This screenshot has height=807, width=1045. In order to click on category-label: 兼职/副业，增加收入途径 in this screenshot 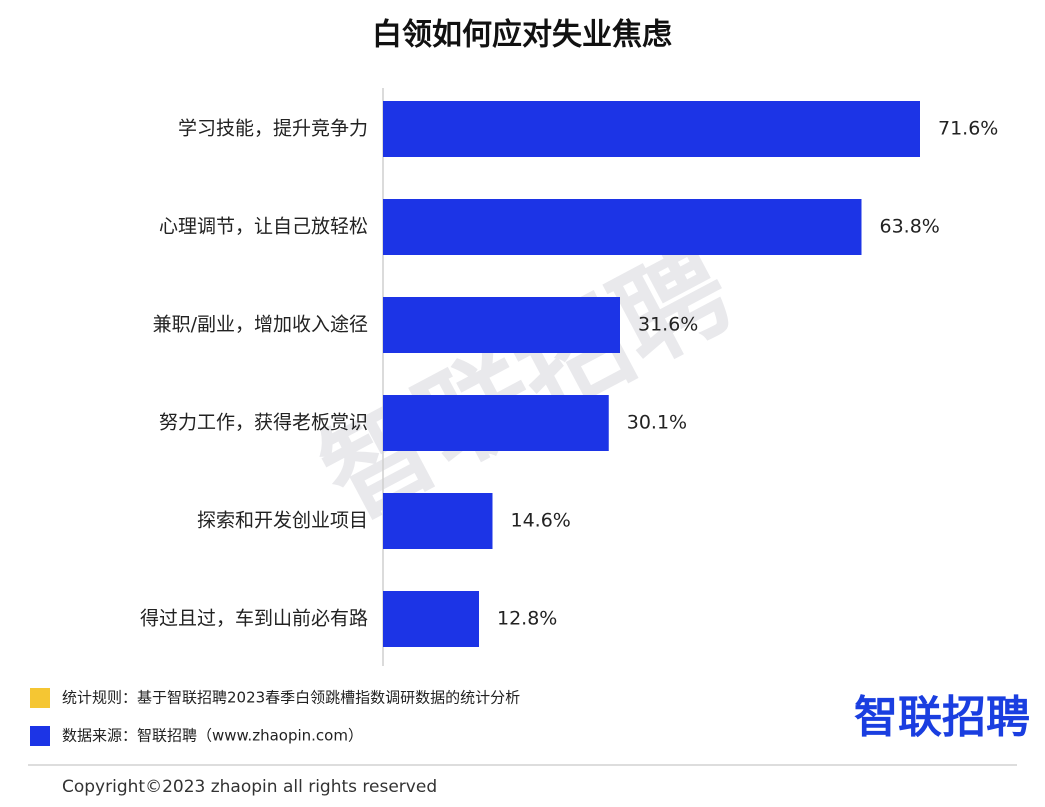, I will do `click(260, 325)`.